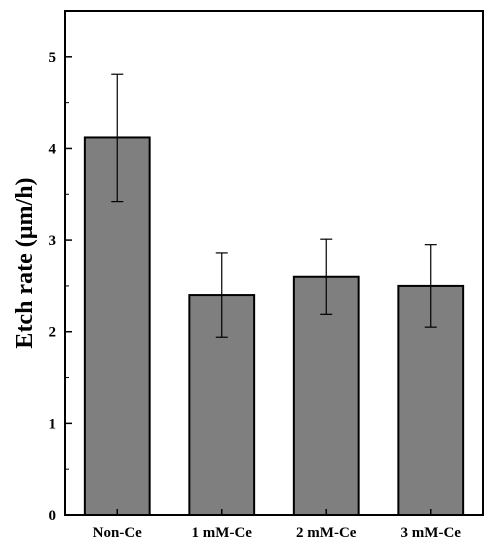 The height and width of the screenshot is (550, 499). I want to click on x-axis: Non-Ce 1 mM-Ce 2 mM-Ce 3 mM-Ce, so click(277, 525).